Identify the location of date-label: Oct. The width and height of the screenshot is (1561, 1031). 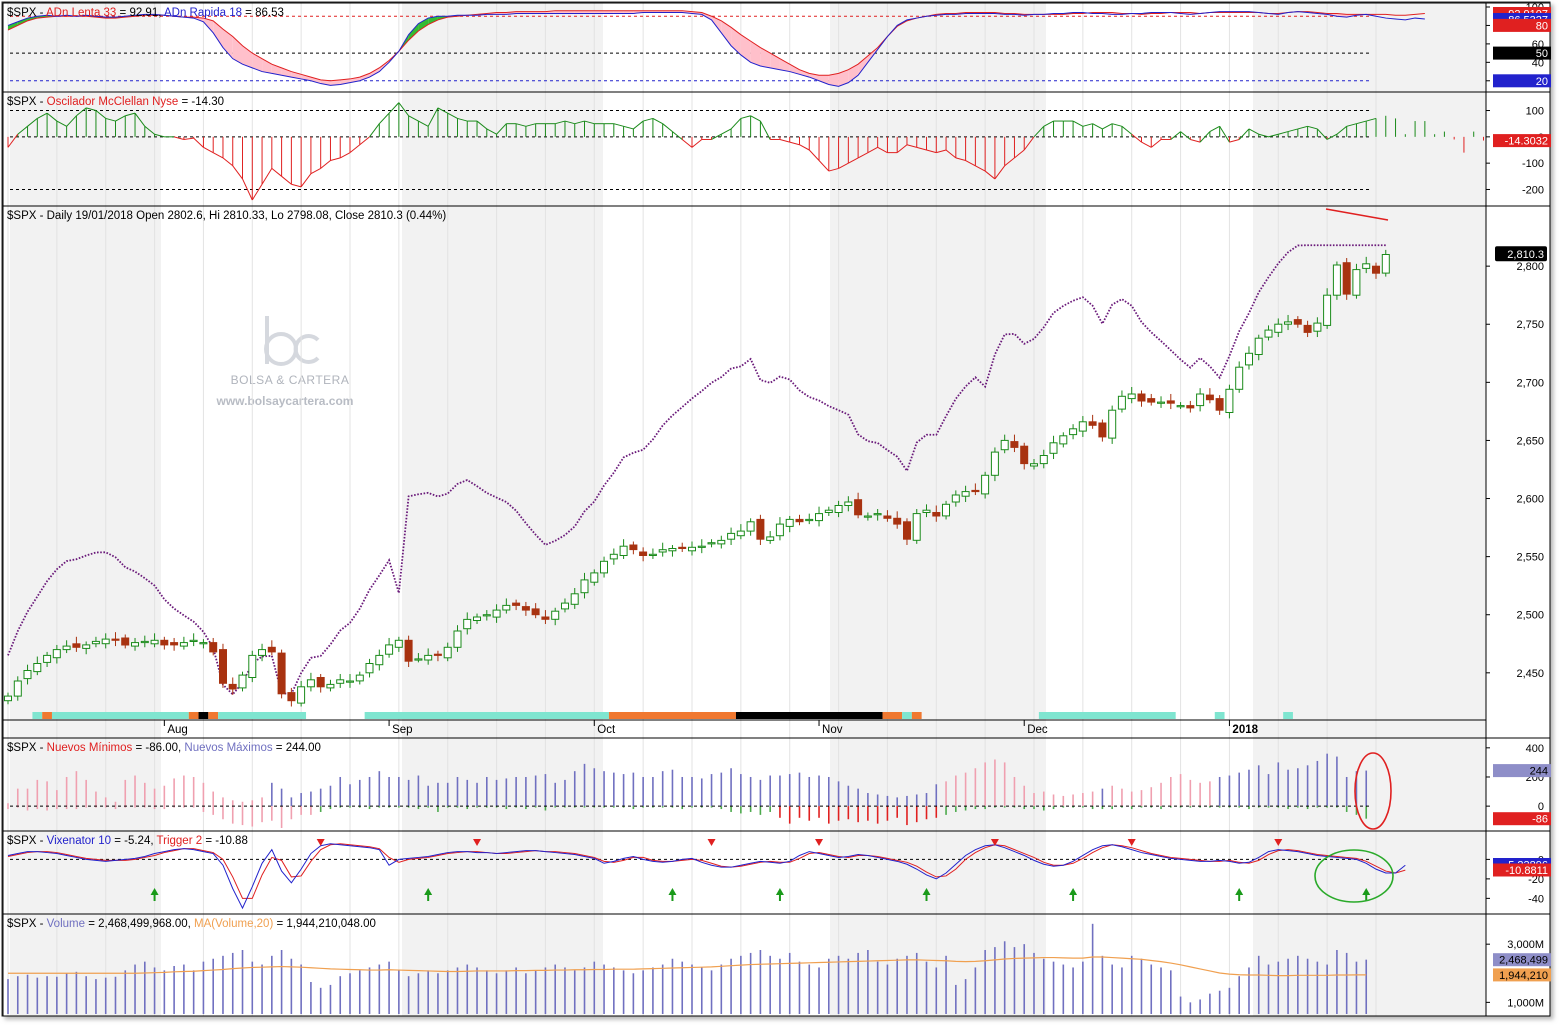
(606, 730).